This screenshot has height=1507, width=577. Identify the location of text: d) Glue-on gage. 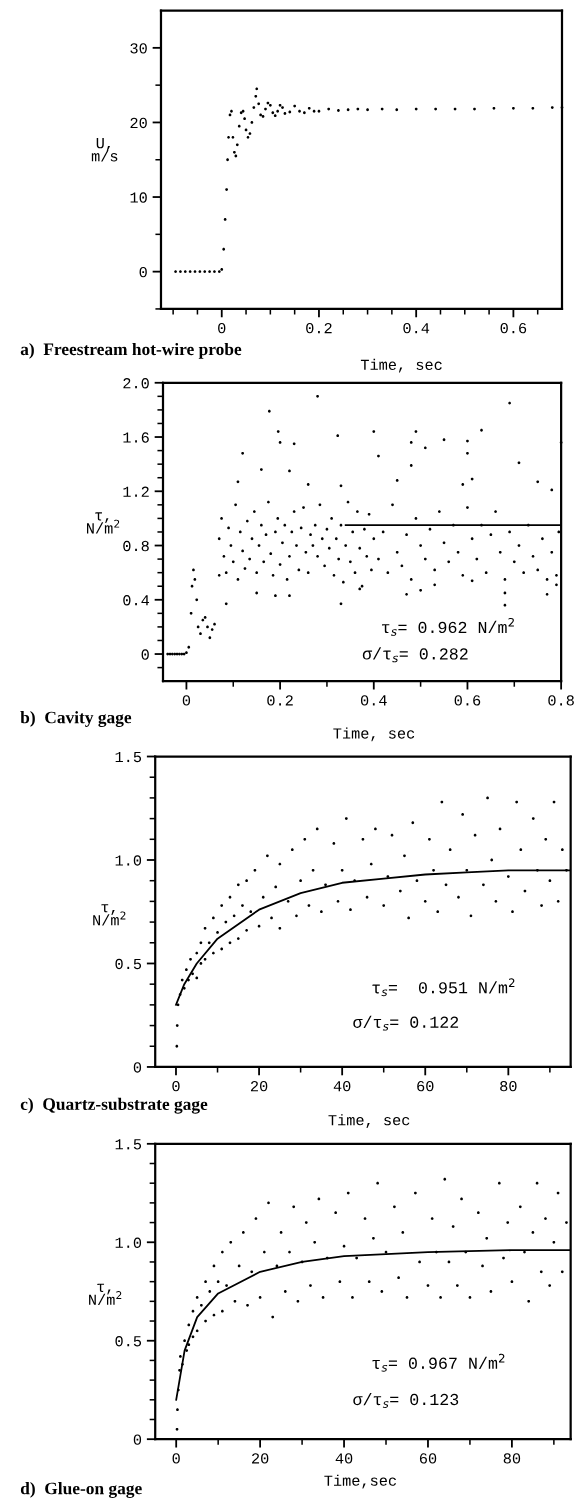
(81, 1490).